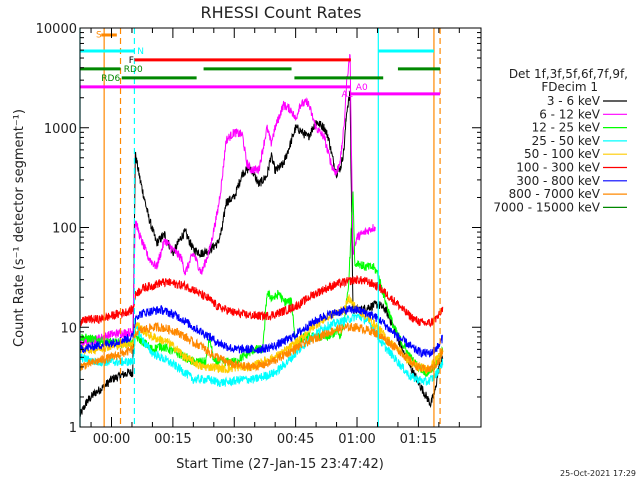 The width and height of the screenshot is (640, 484). What do you see at coordinates (68, 328) in the screenshot?
I see `y-tick-label-1: 10` at bounding box center [68, 328].